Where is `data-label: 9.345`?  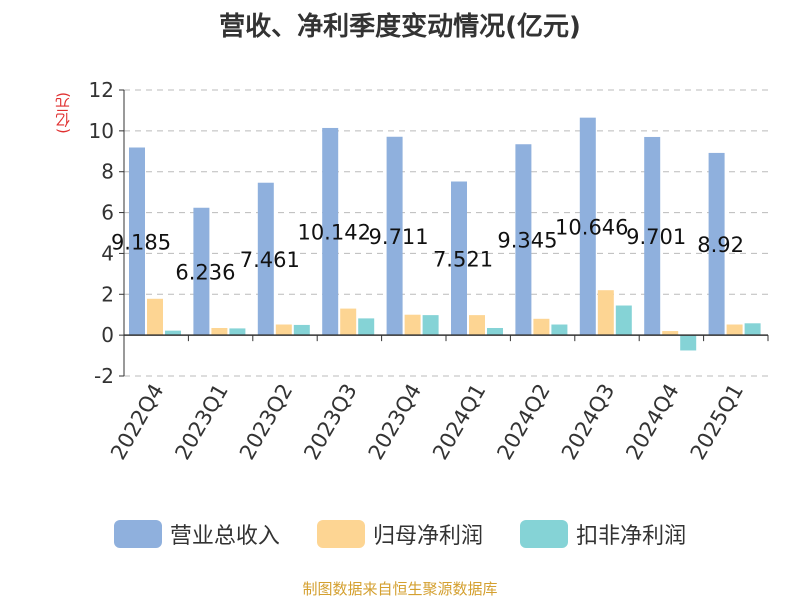
data-label: 9.345 is located at coordinates (527, 241).